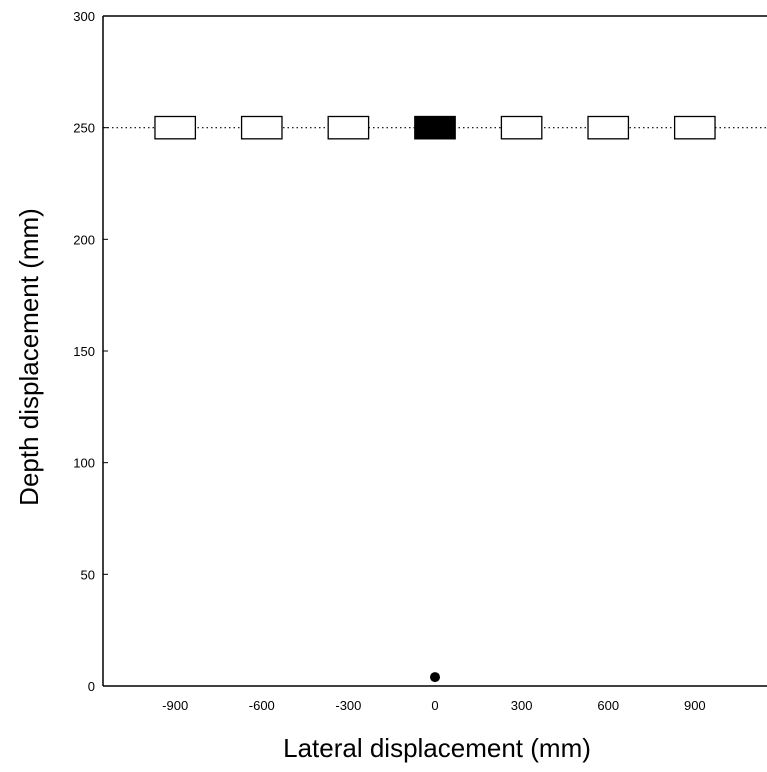 This screenshot has width=767, height=772. I want to click on x-axis-title: Lateral displacement (mm), so click(437, 748).